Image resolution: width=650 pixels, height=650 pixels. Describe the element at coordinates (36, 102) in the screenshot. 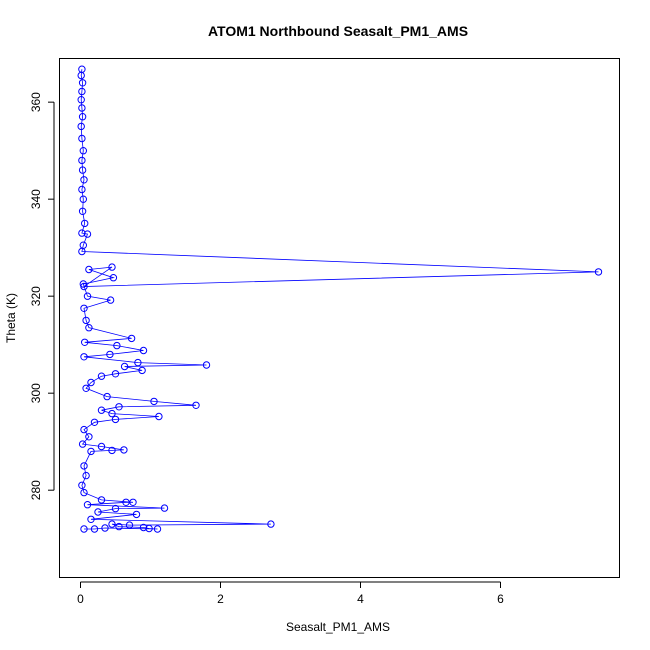

I see `y-tick-label: 360` at that location.